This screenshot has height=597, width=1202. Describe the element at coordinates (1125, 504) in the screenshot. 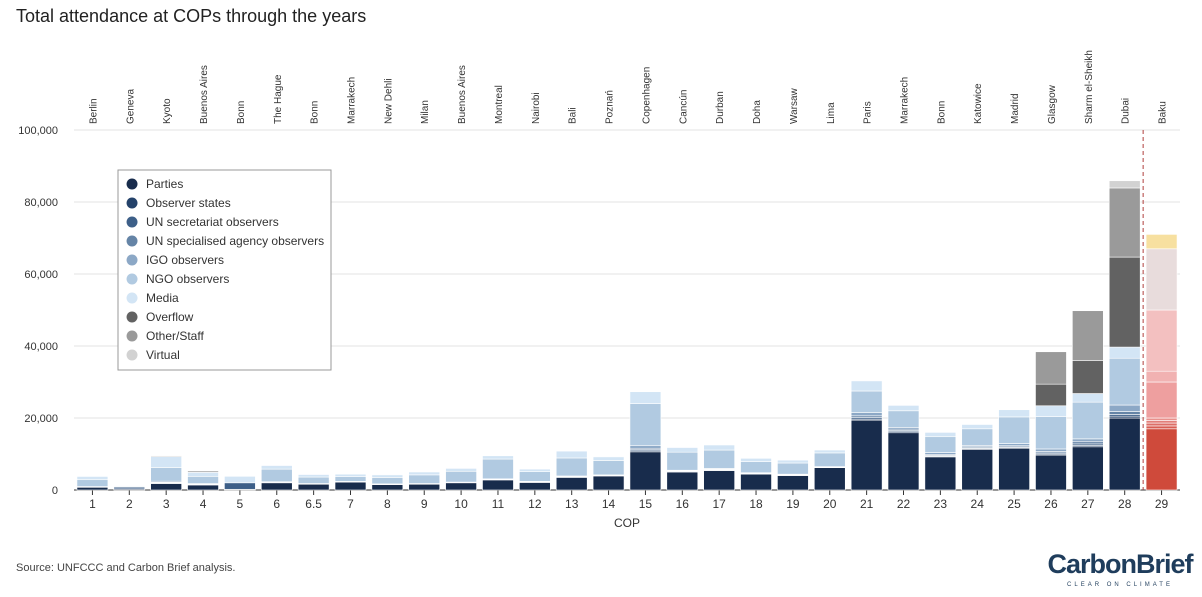

I see `x-tick-label: 28` at that location.